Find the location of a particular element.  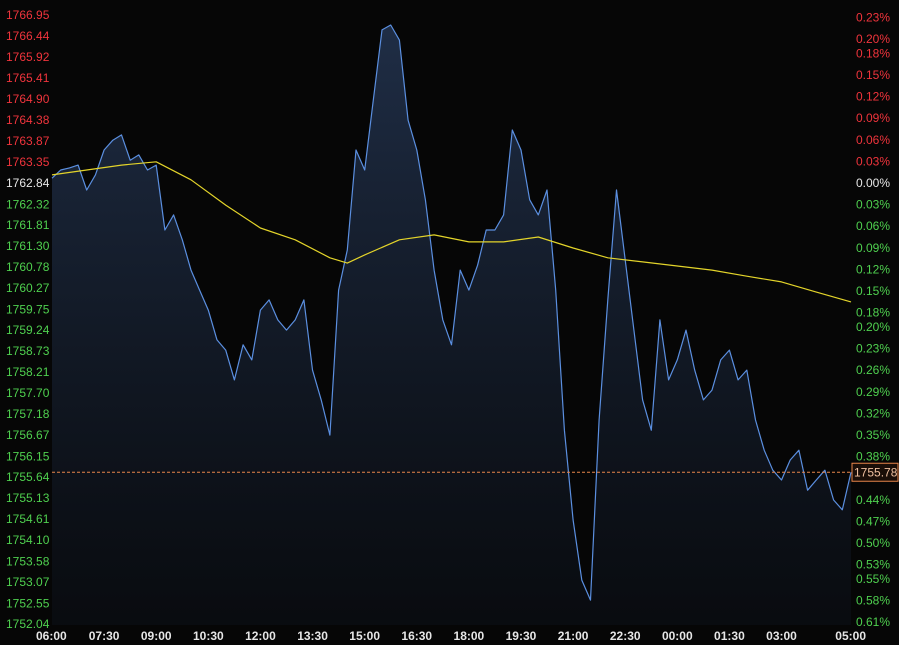

y-tick-label: 1764.90 is located at coordinates (28, 99).